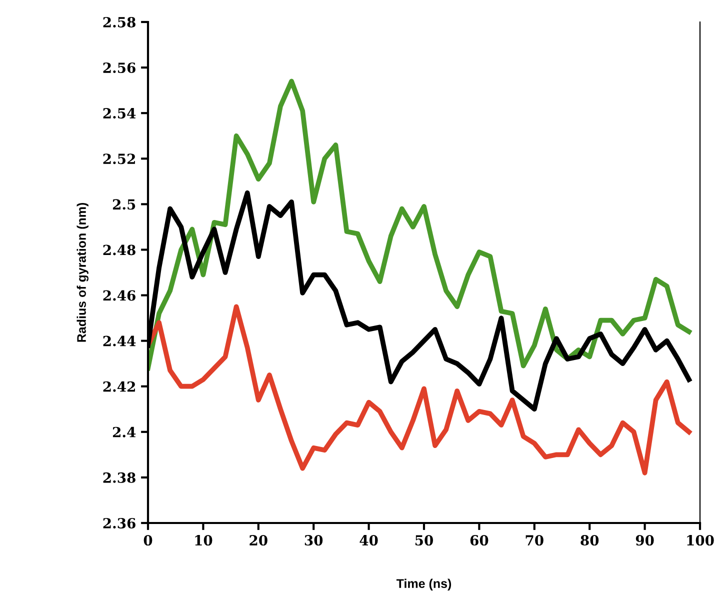  What do you see at coordinates (119, 159) in the screenshot?
I see `y-tick-label: 2.52` at bounding box center [119, 159].